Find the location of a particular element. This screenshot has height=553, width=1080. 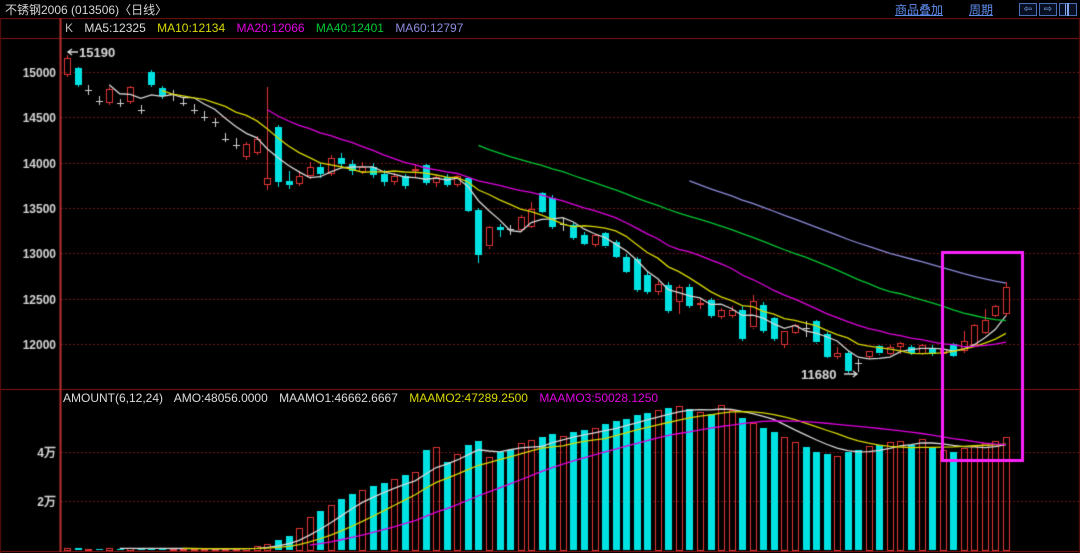

legend-maamo1: MAAMO1:46662.6667 is located at coordinates (338, 398).